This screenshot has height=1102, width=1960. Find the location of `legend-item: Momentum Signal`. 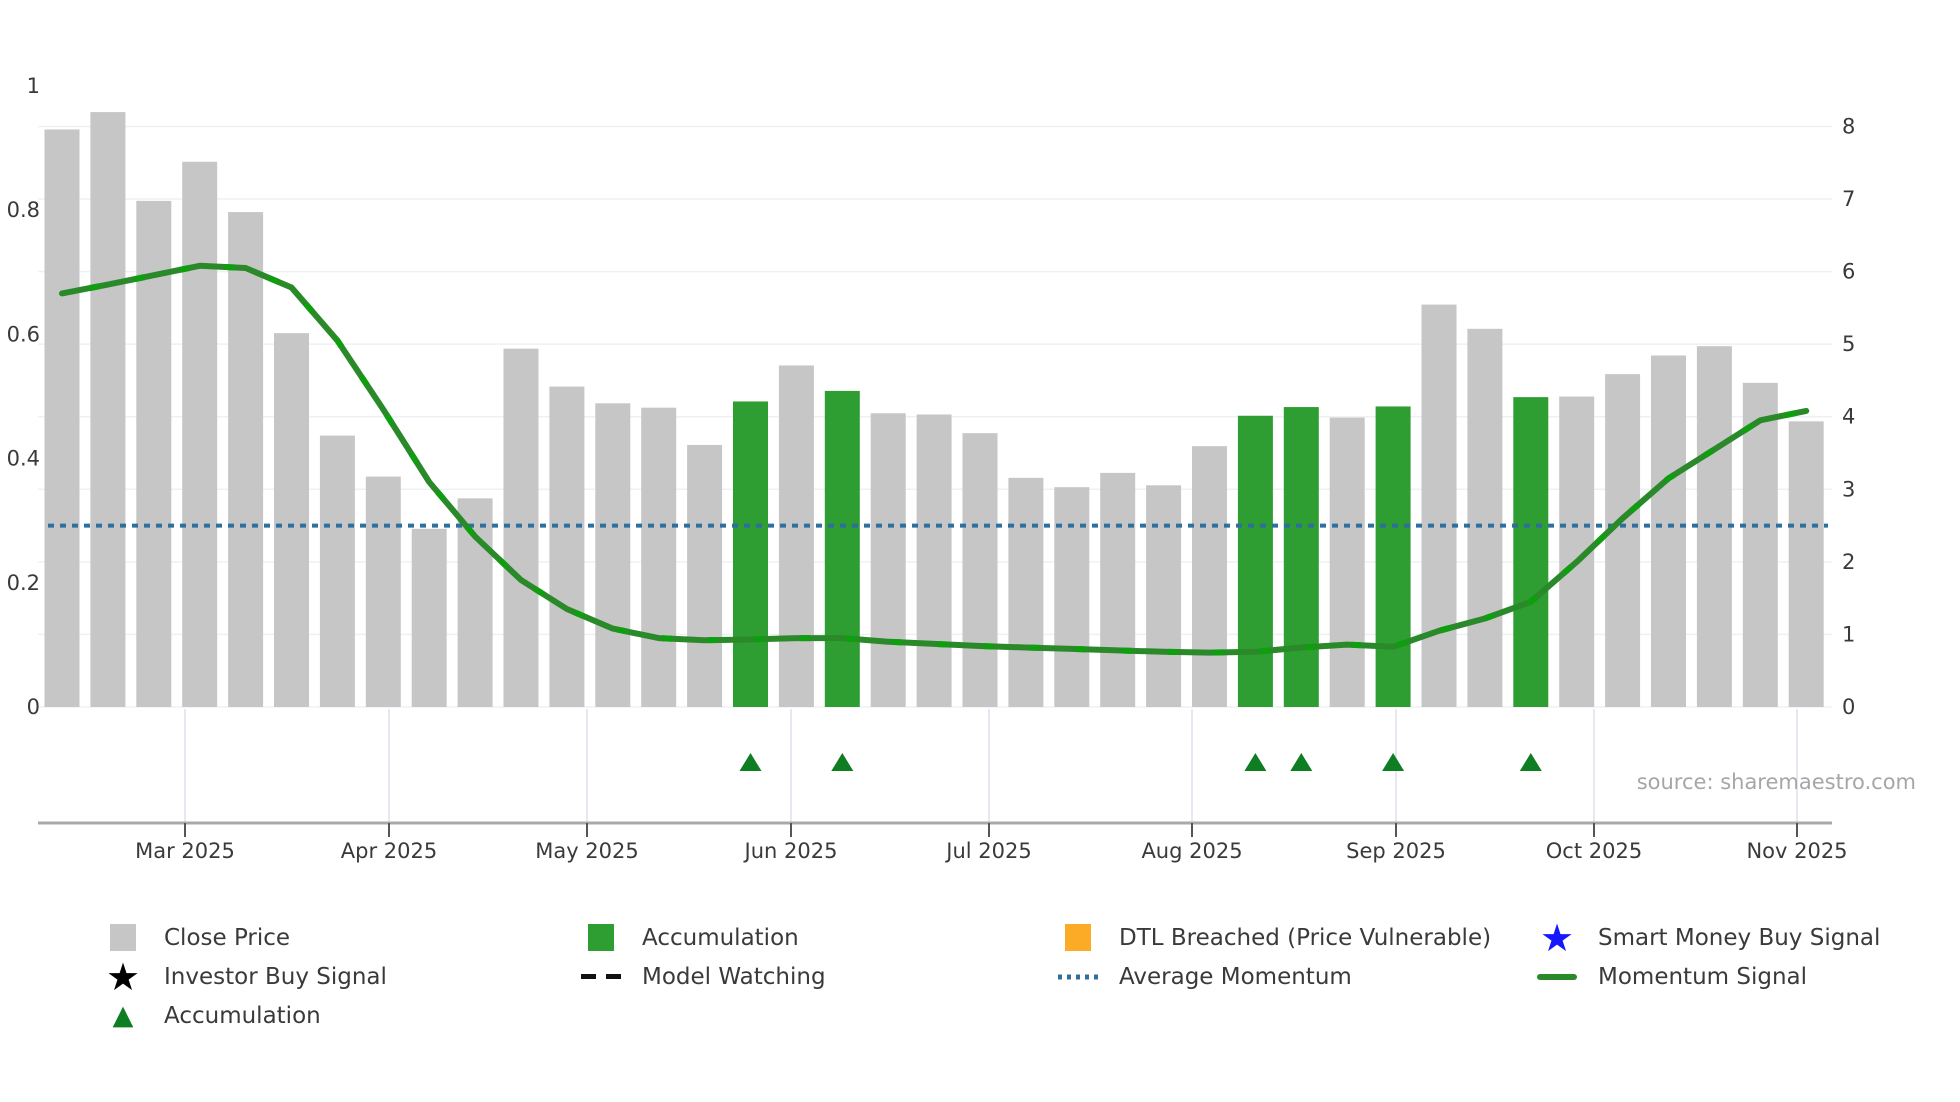

legend-item: Momentum Signal is located at coordinates (1707, 976).